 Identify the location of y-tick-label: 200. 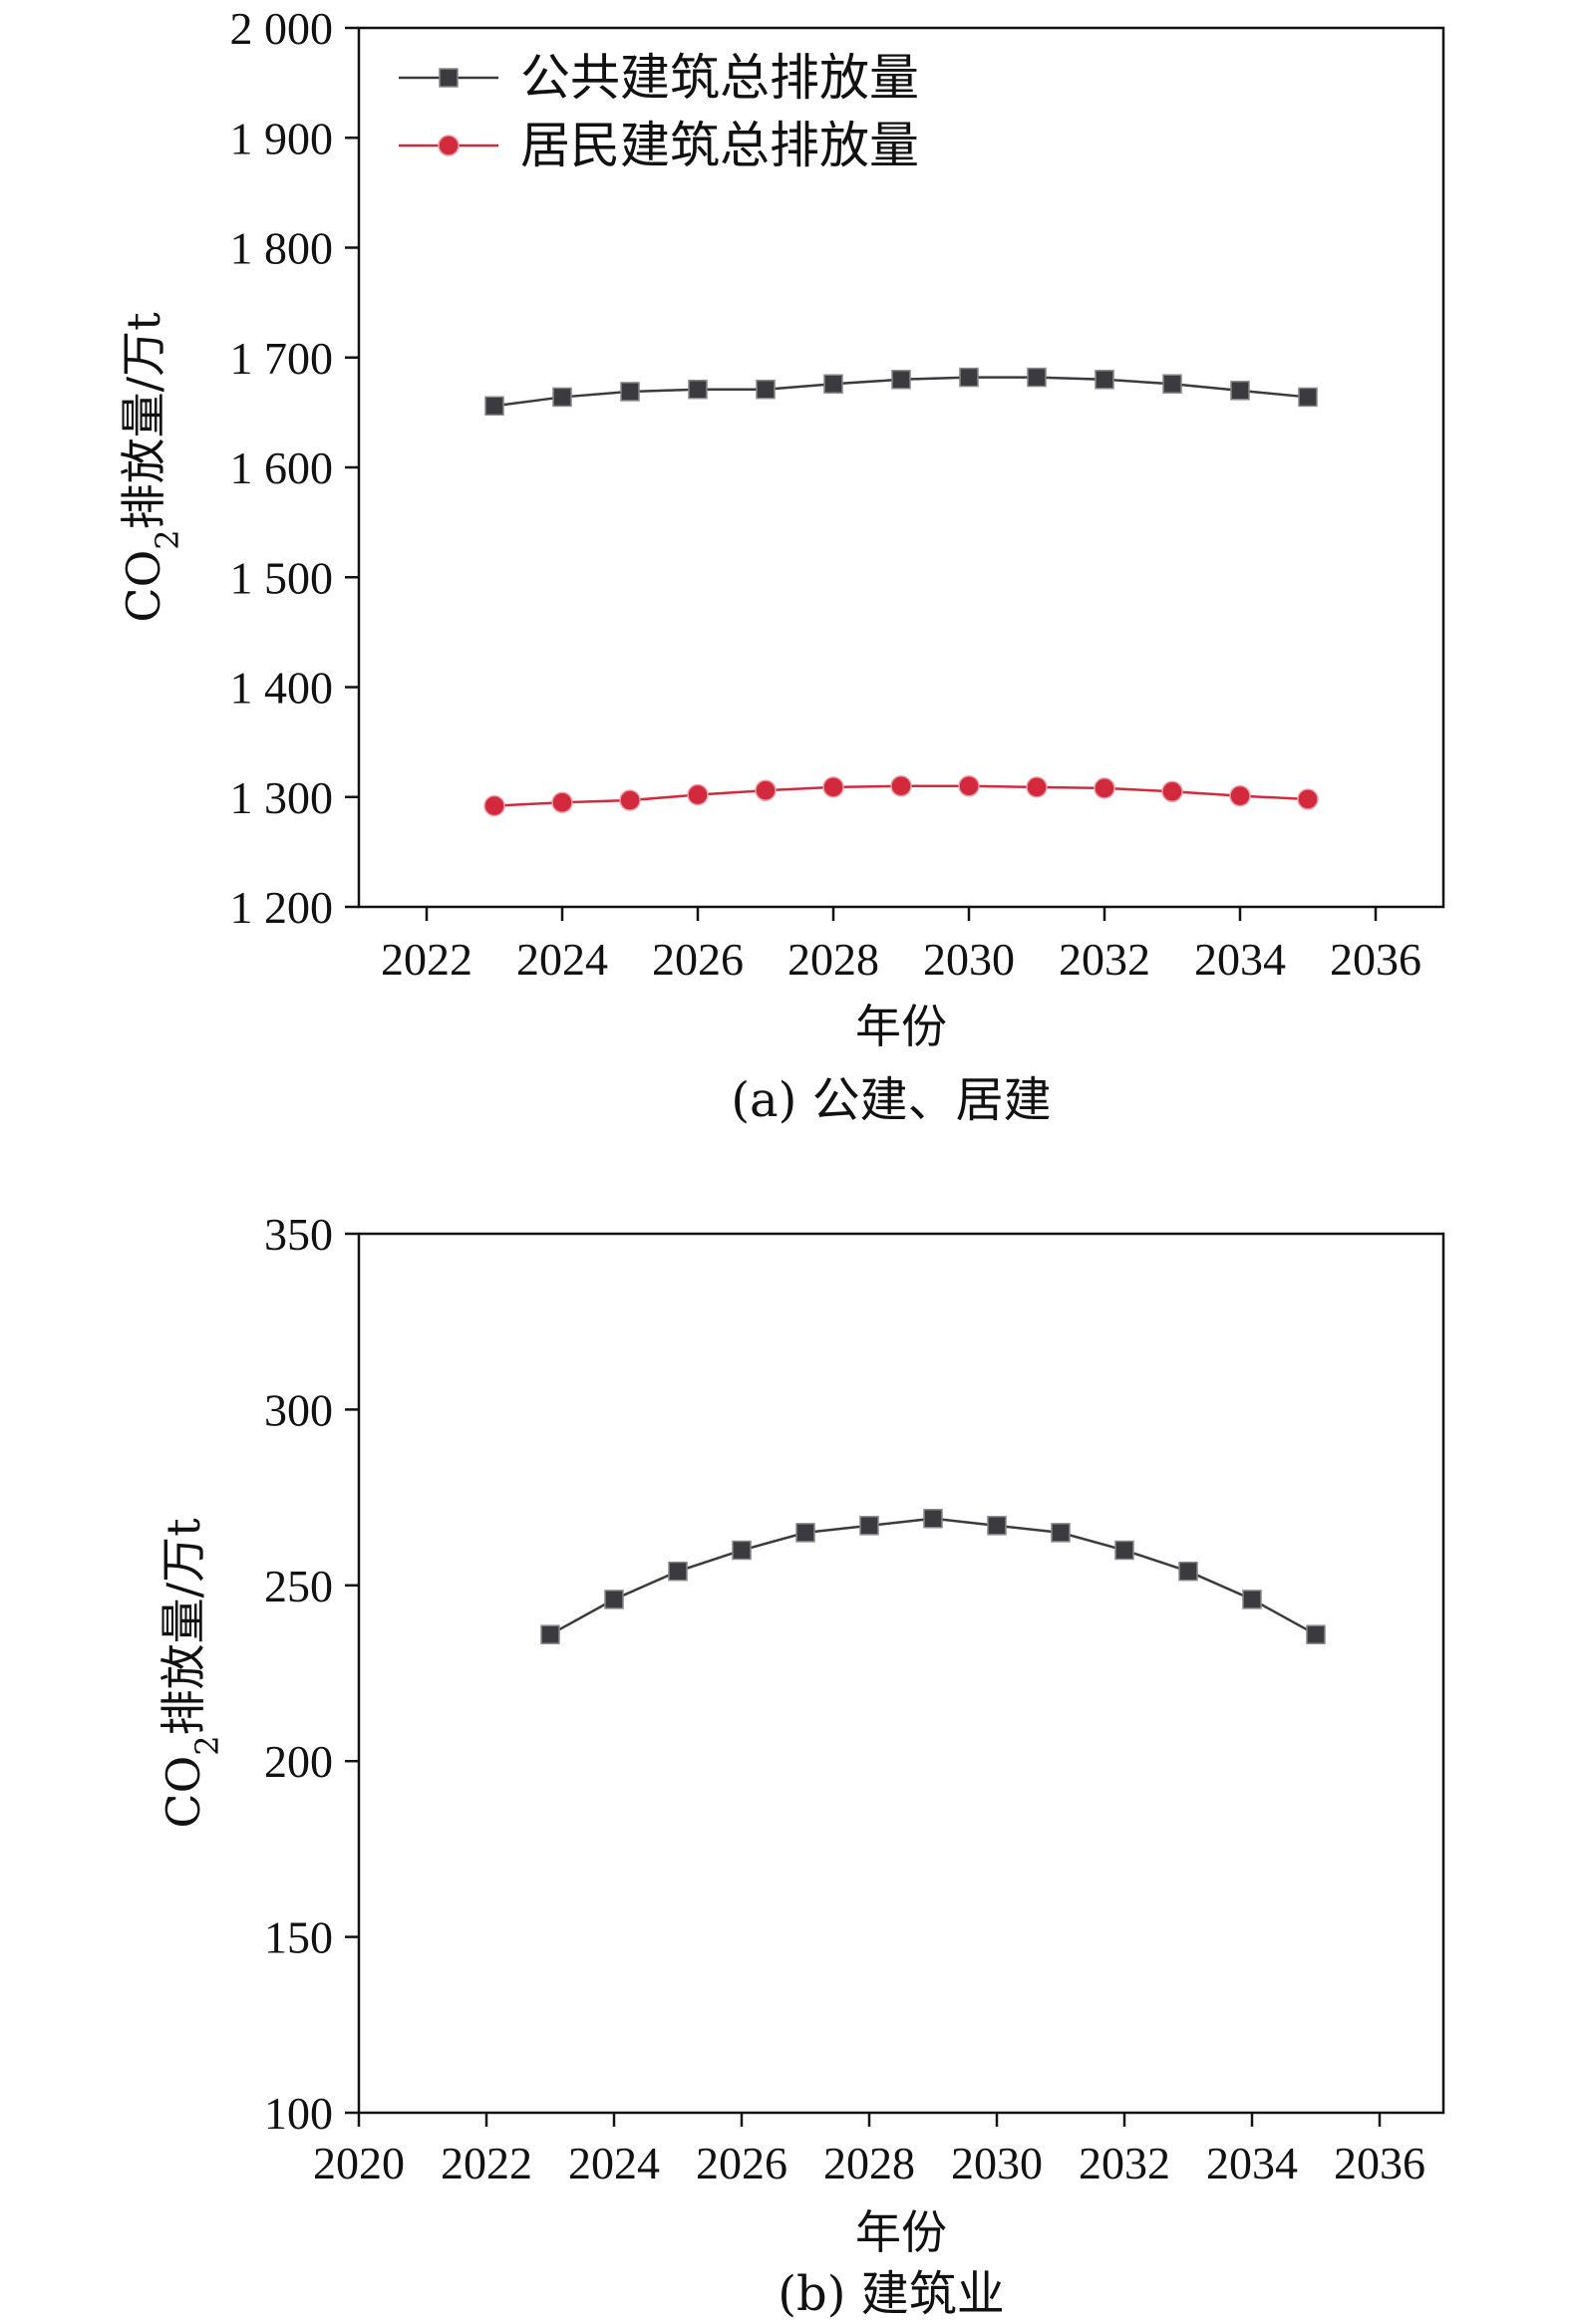
(299, 1761).